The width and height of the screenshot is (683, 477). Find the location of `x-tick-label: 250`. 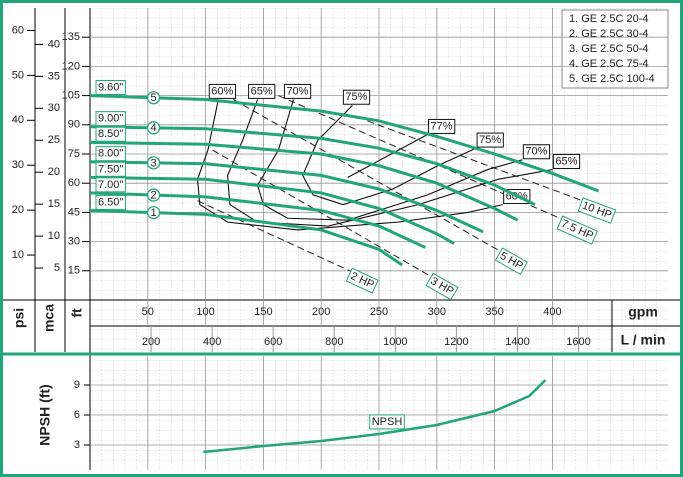

x-tick-label: 250 is located at coordinates (379, 312).